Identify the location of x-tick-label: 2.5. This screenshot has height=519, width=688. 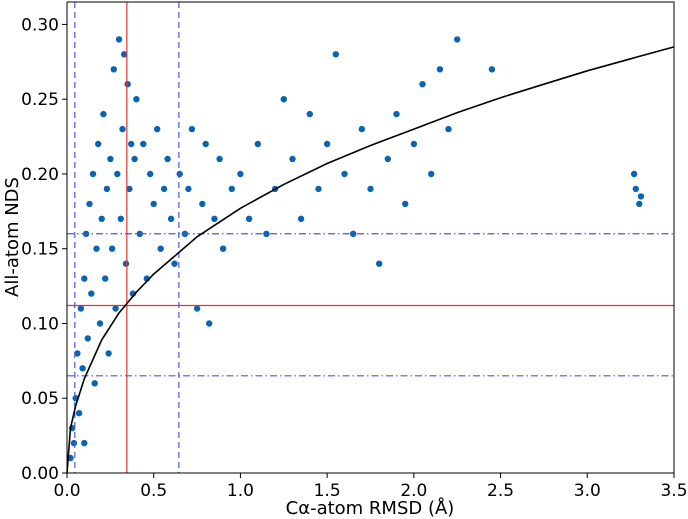
(500, 491).